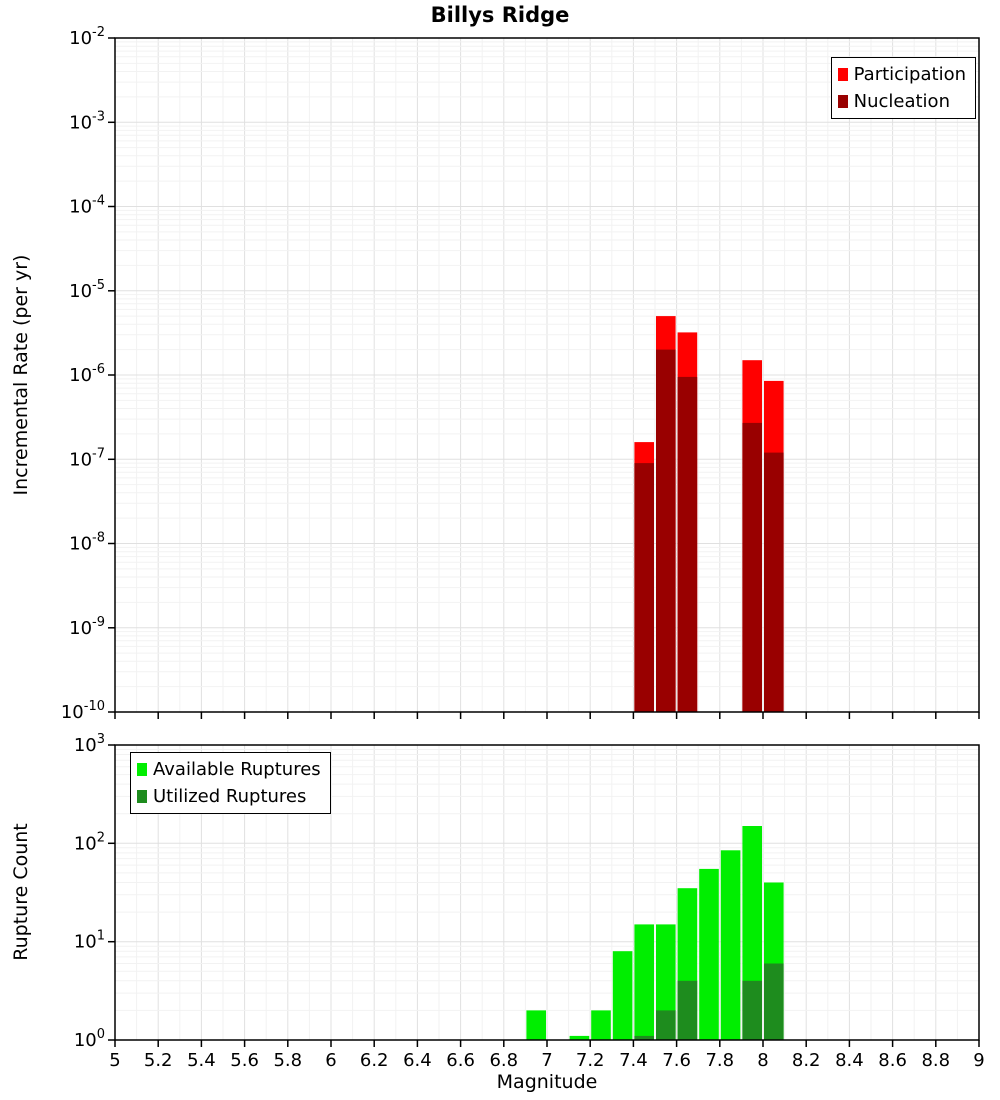 The height and width of the screenshot is (1100, 1000). What do you see at coordinates (83, 711) in the screenshot?
I see `y-tick-label: 10⁻¹⁰` at bounding box center [83, 711].